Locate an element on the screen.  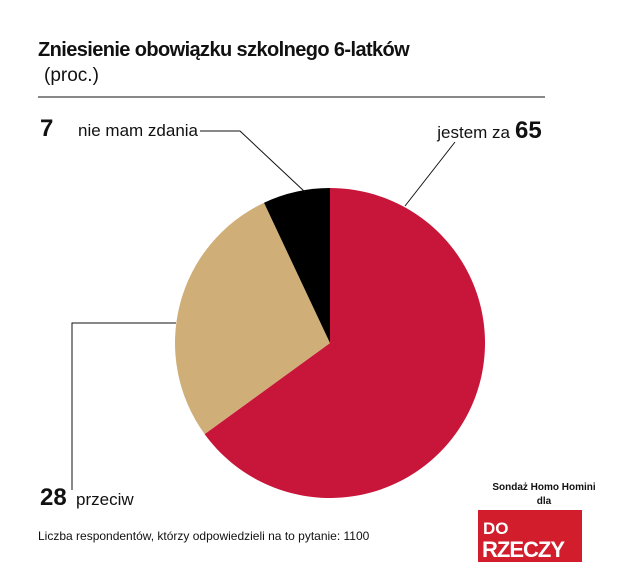
category-label: nie mam zdania is located at coordinates (138, 130).